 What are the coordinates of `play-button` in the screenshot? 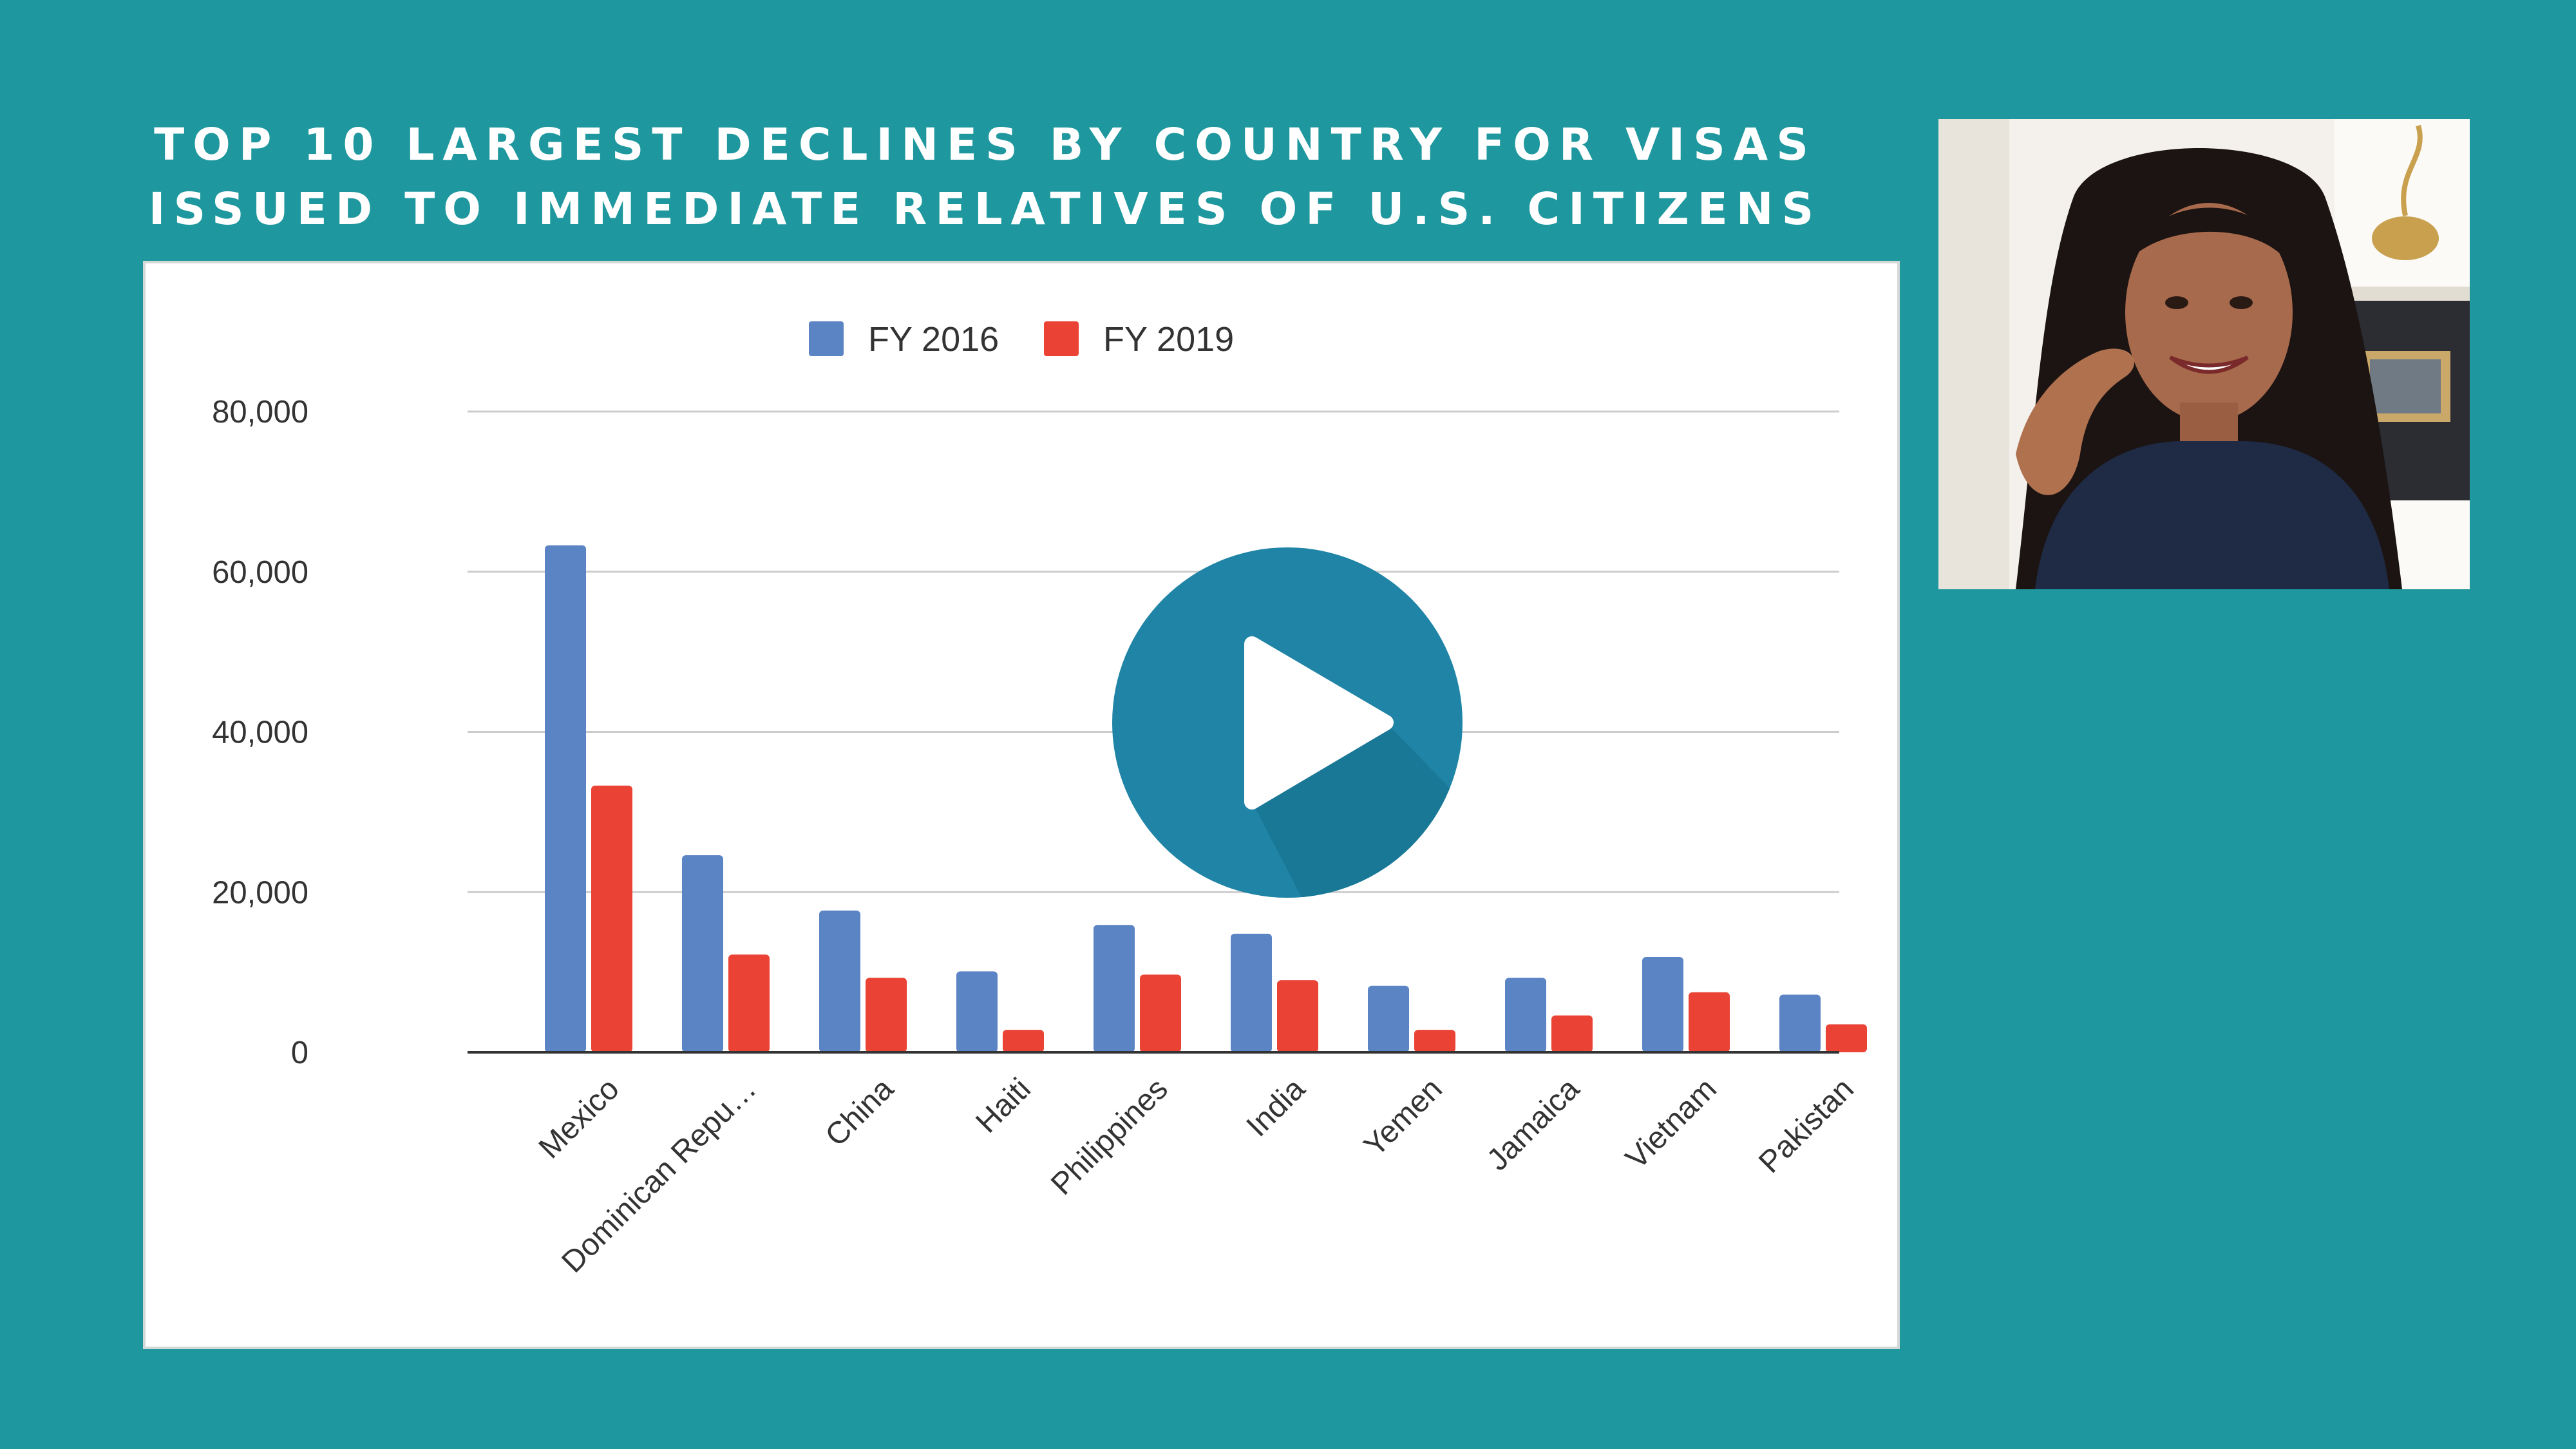 It's located at (1287, 722).